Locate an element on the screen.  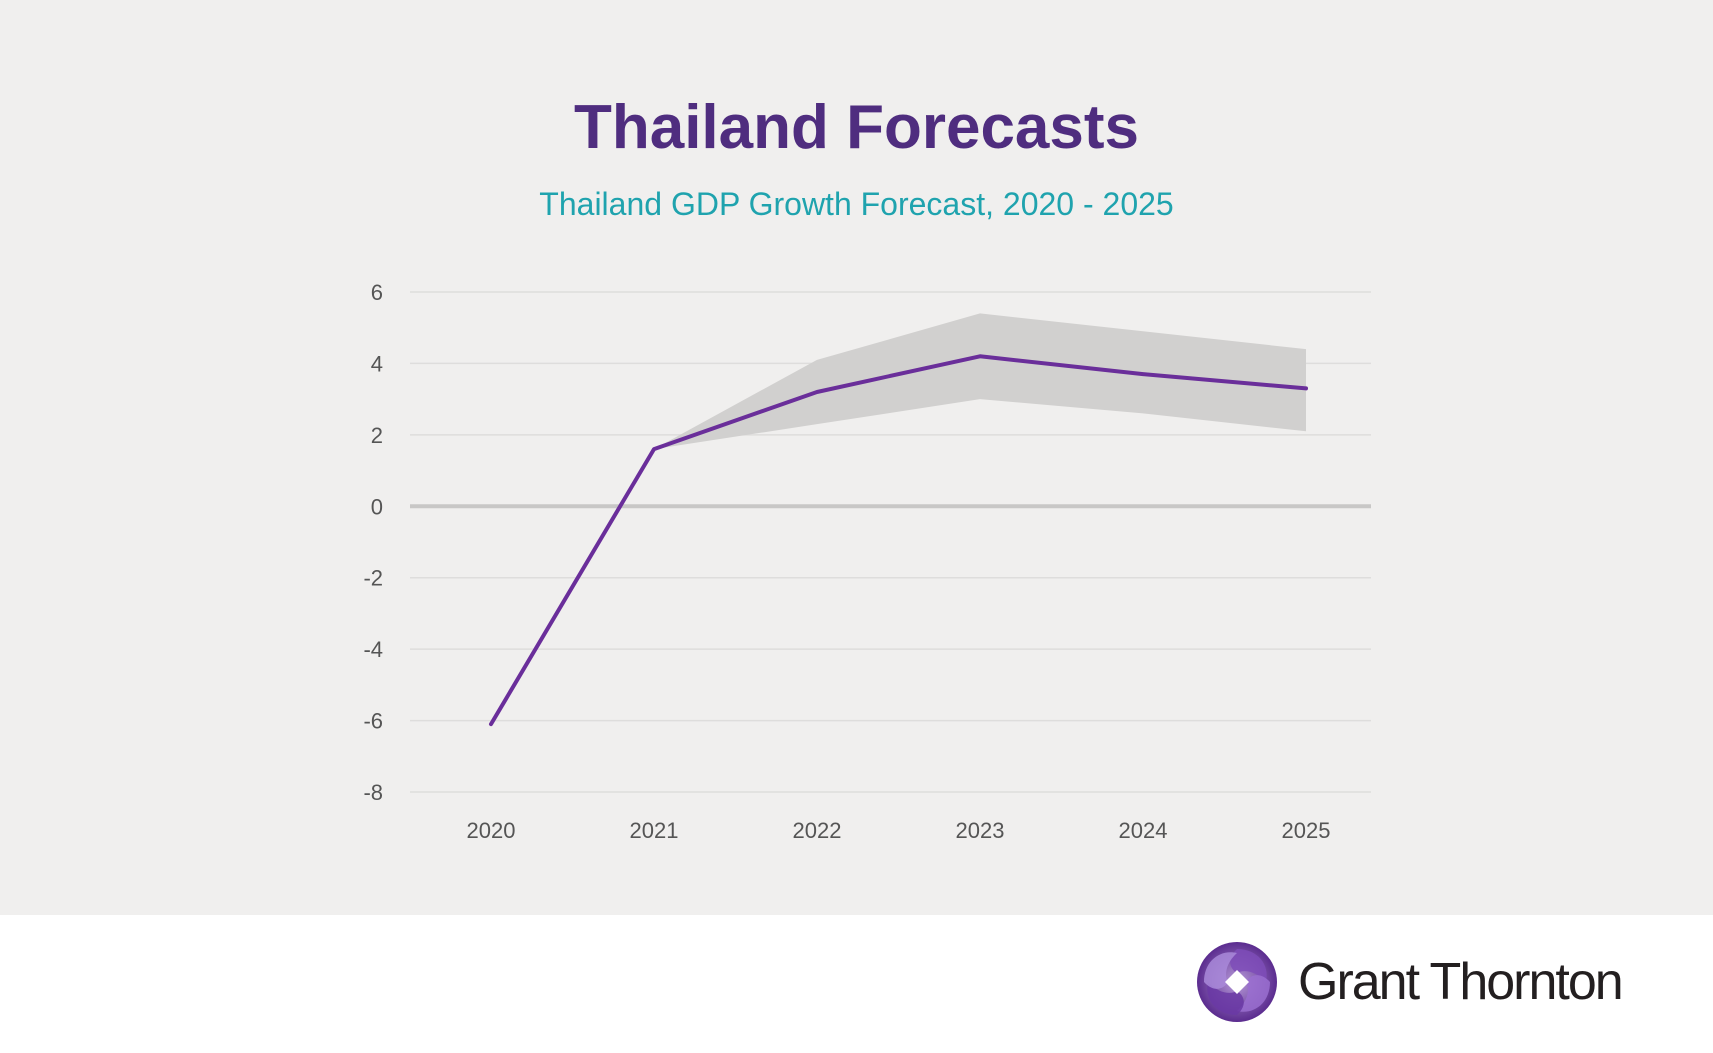
y-tick-label: 0 is located at coordinates (377, 506).